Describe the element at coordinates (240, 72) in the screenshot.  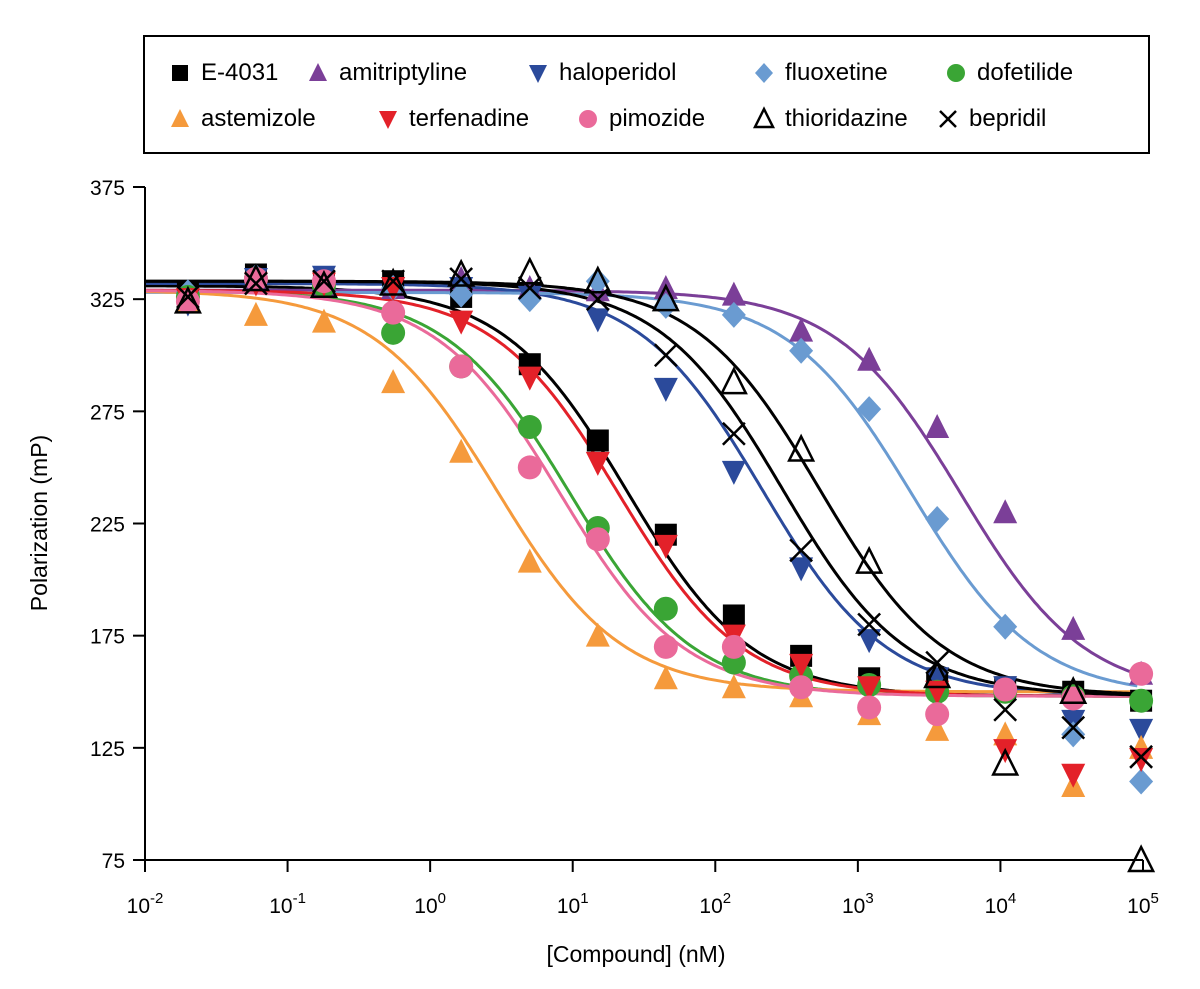
I see `legend-label: E-4031` at that location.